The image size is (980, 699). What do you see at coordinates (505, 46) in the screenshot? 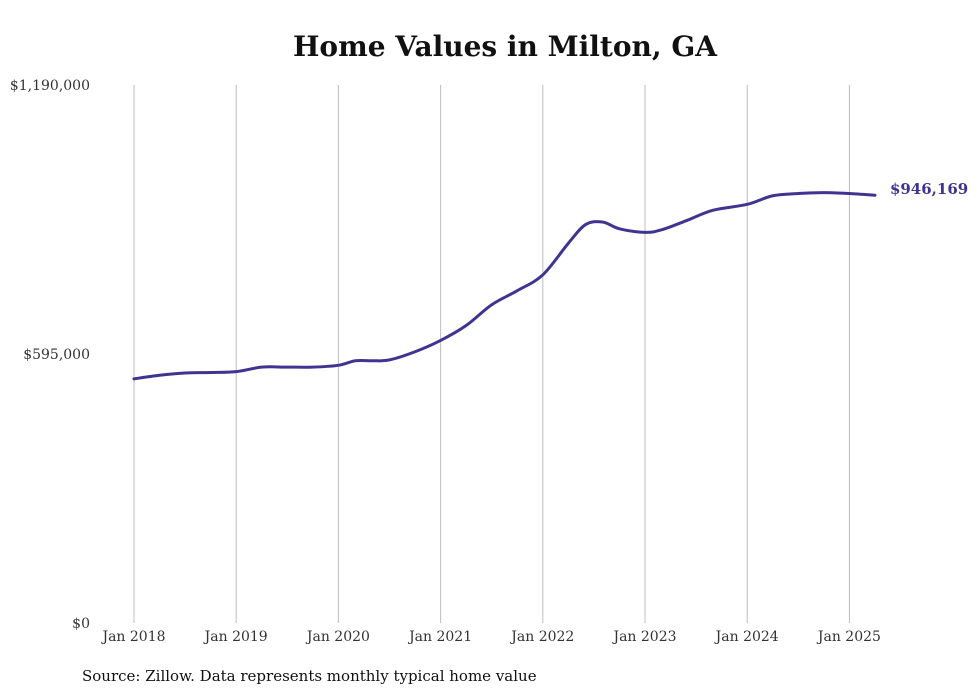
I see `chart-title: Home Values in Milton, GA` at bounding box center [505, 46].